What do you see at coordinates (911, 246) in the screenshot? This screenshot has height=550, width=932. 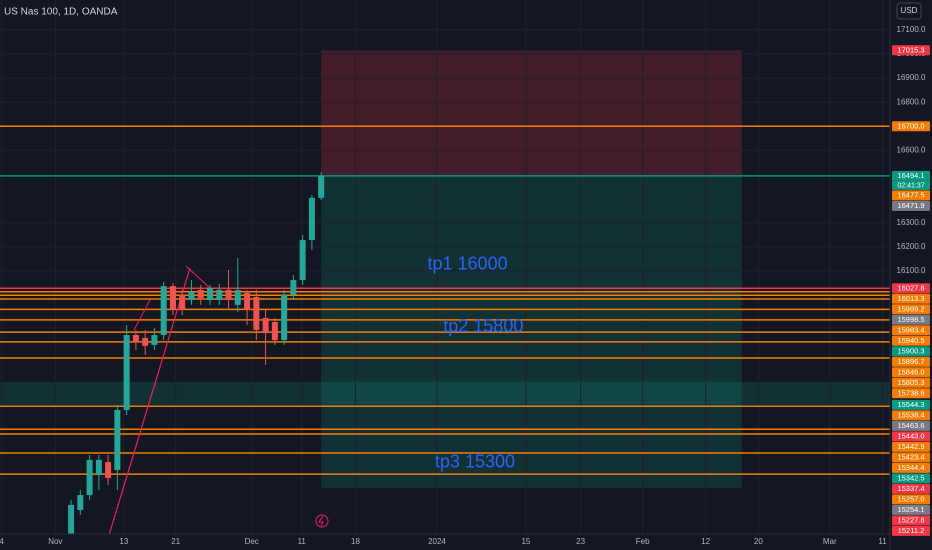 I see `y-tick-label: 16200.0` at bounding box center [911, 246].